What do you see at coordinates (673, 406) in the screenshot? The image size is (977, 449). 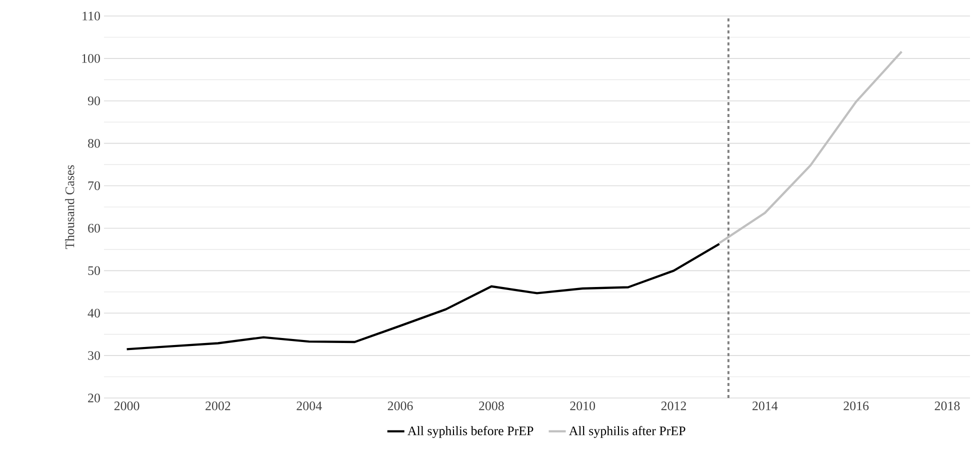 I see `x-tick-label: 2012` at bounding box center [673, 406].